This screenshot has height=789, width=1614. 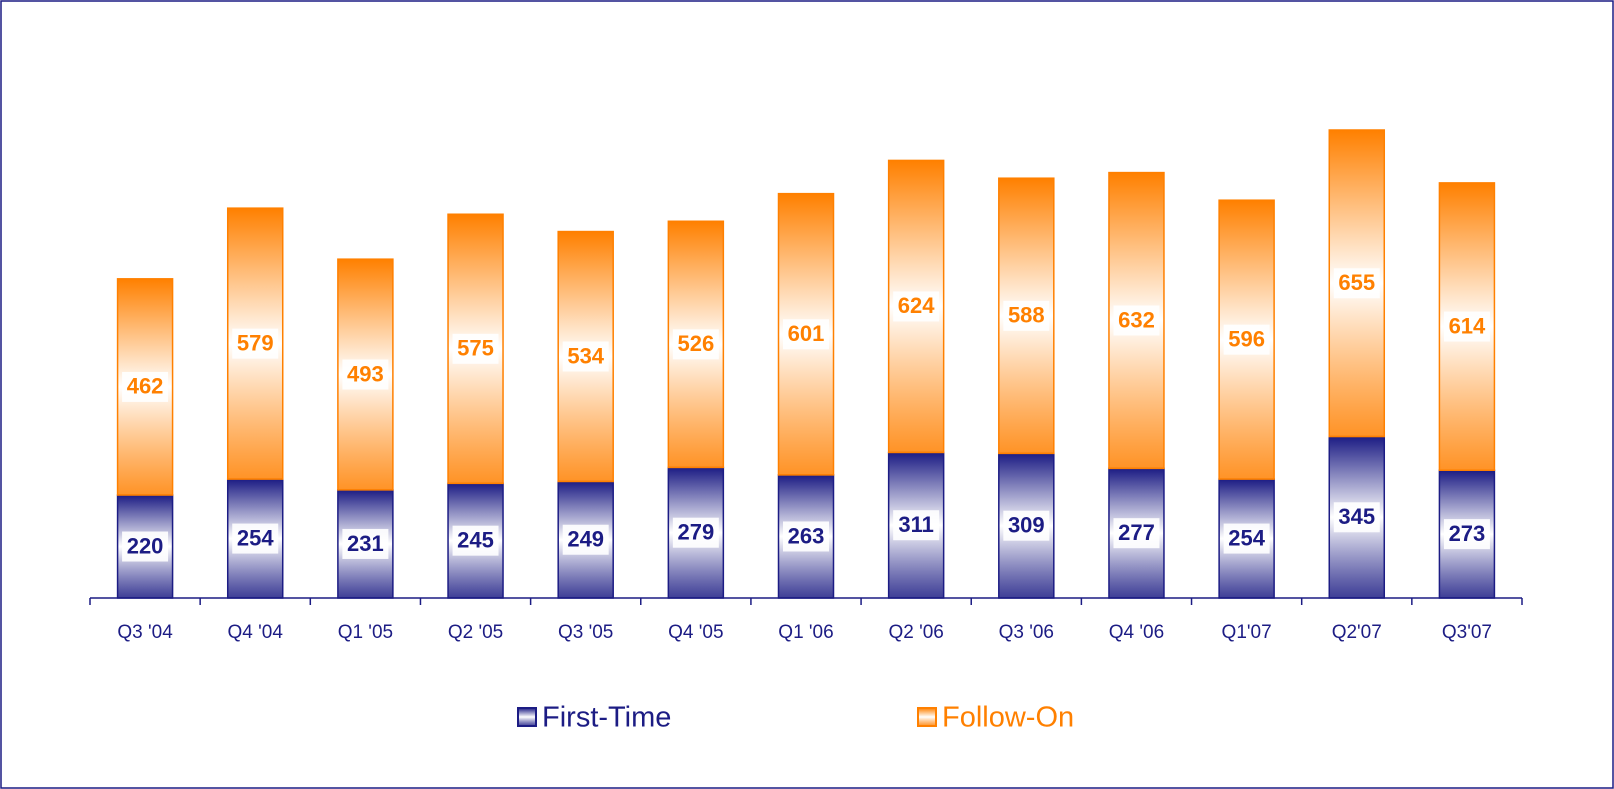 I want to click on data-label: 309, so click(x=1026, y=525).